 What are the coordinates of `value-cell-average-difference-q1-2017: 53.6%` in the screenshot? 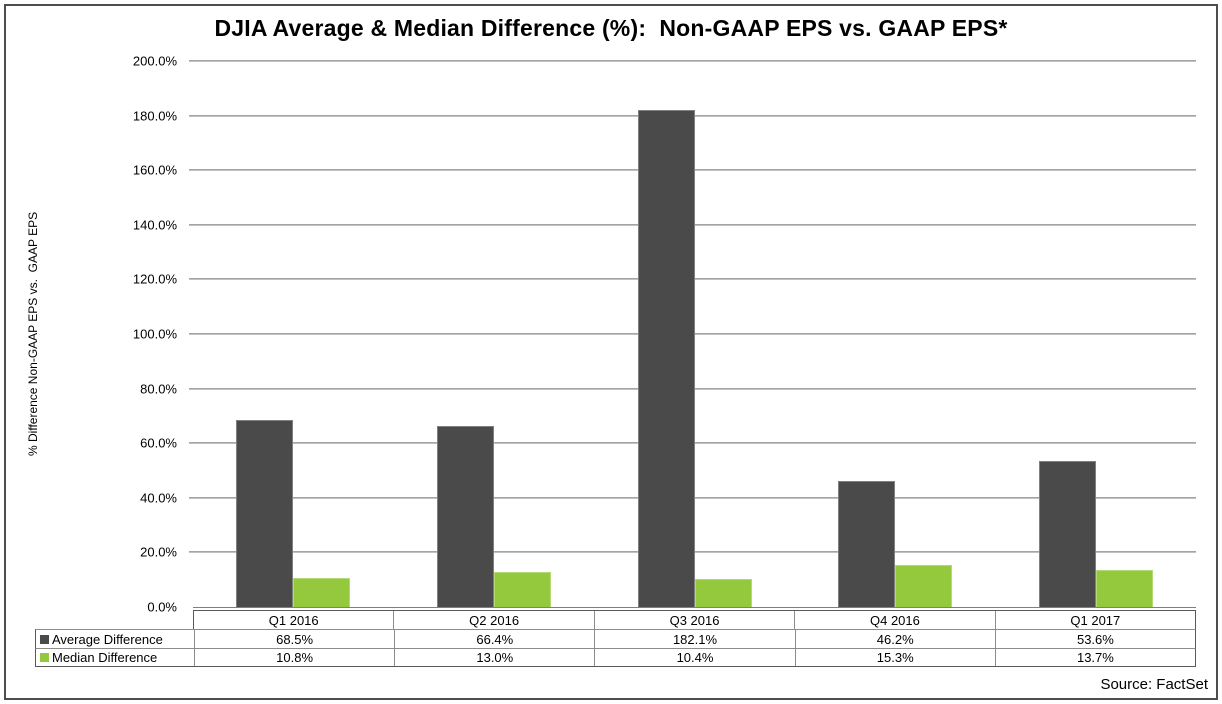 It's located at (1094, 639).